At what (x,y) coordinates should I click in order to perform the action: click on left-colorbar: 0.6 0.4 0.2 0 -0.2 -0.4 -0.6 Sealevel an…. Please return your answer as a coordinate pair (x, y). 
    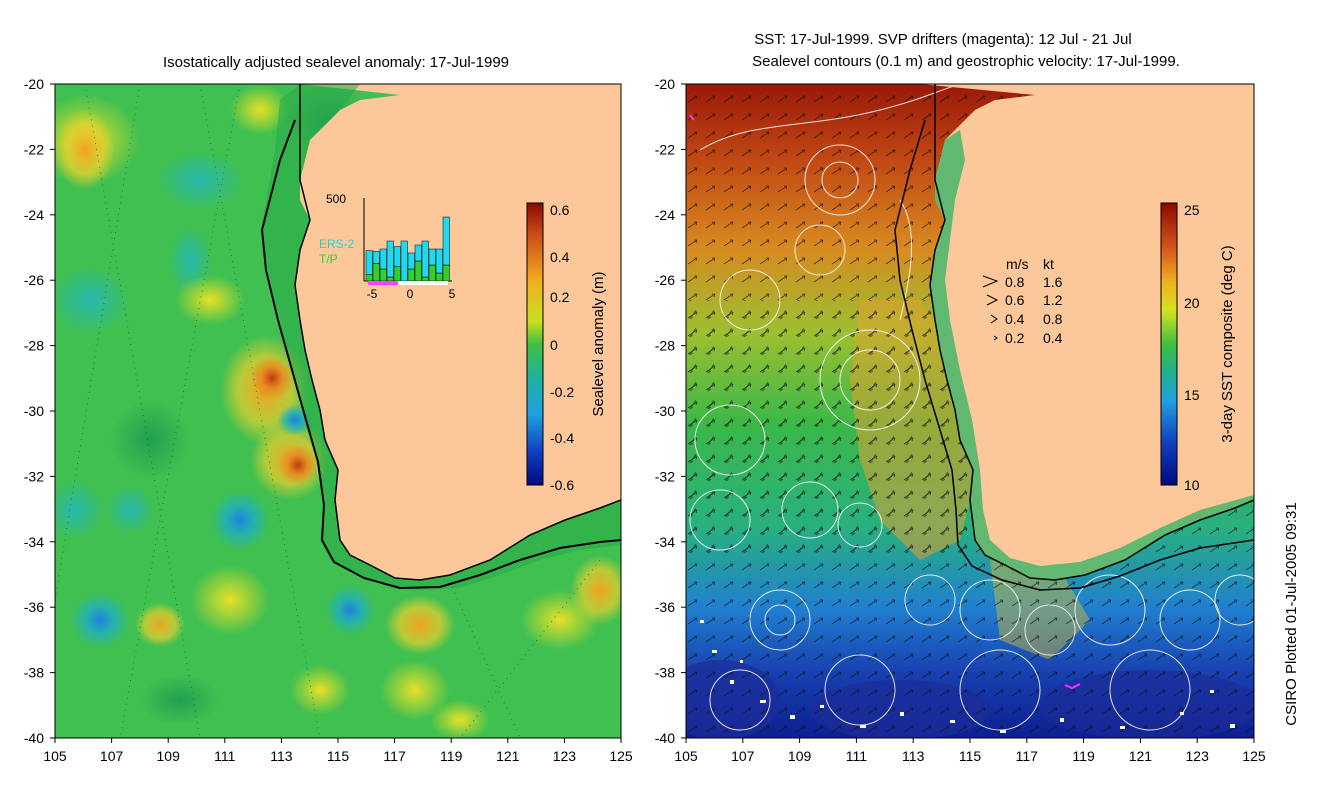
    Looking at the image, I should click on (566, 347).